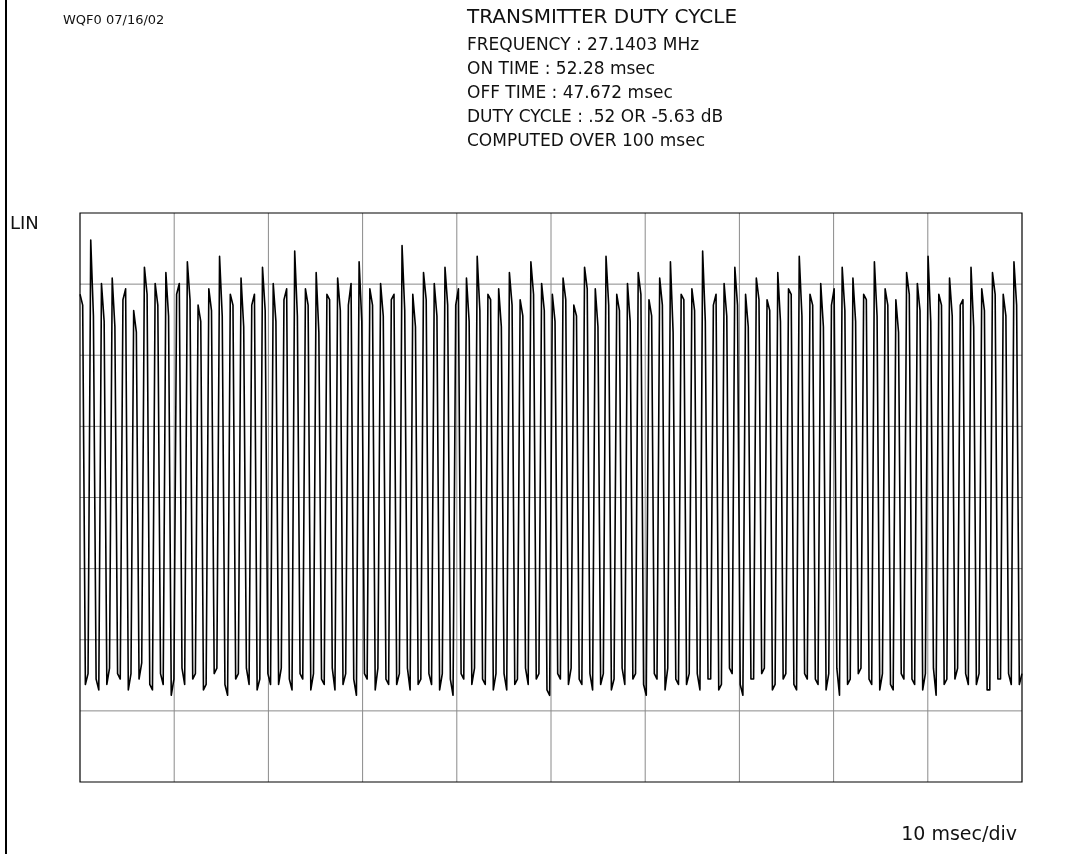  What do you see at coordinates (959, 833) in the screenshot?
I see `x-axis-title: 10 msec/div` at bounding box center [959, 833].